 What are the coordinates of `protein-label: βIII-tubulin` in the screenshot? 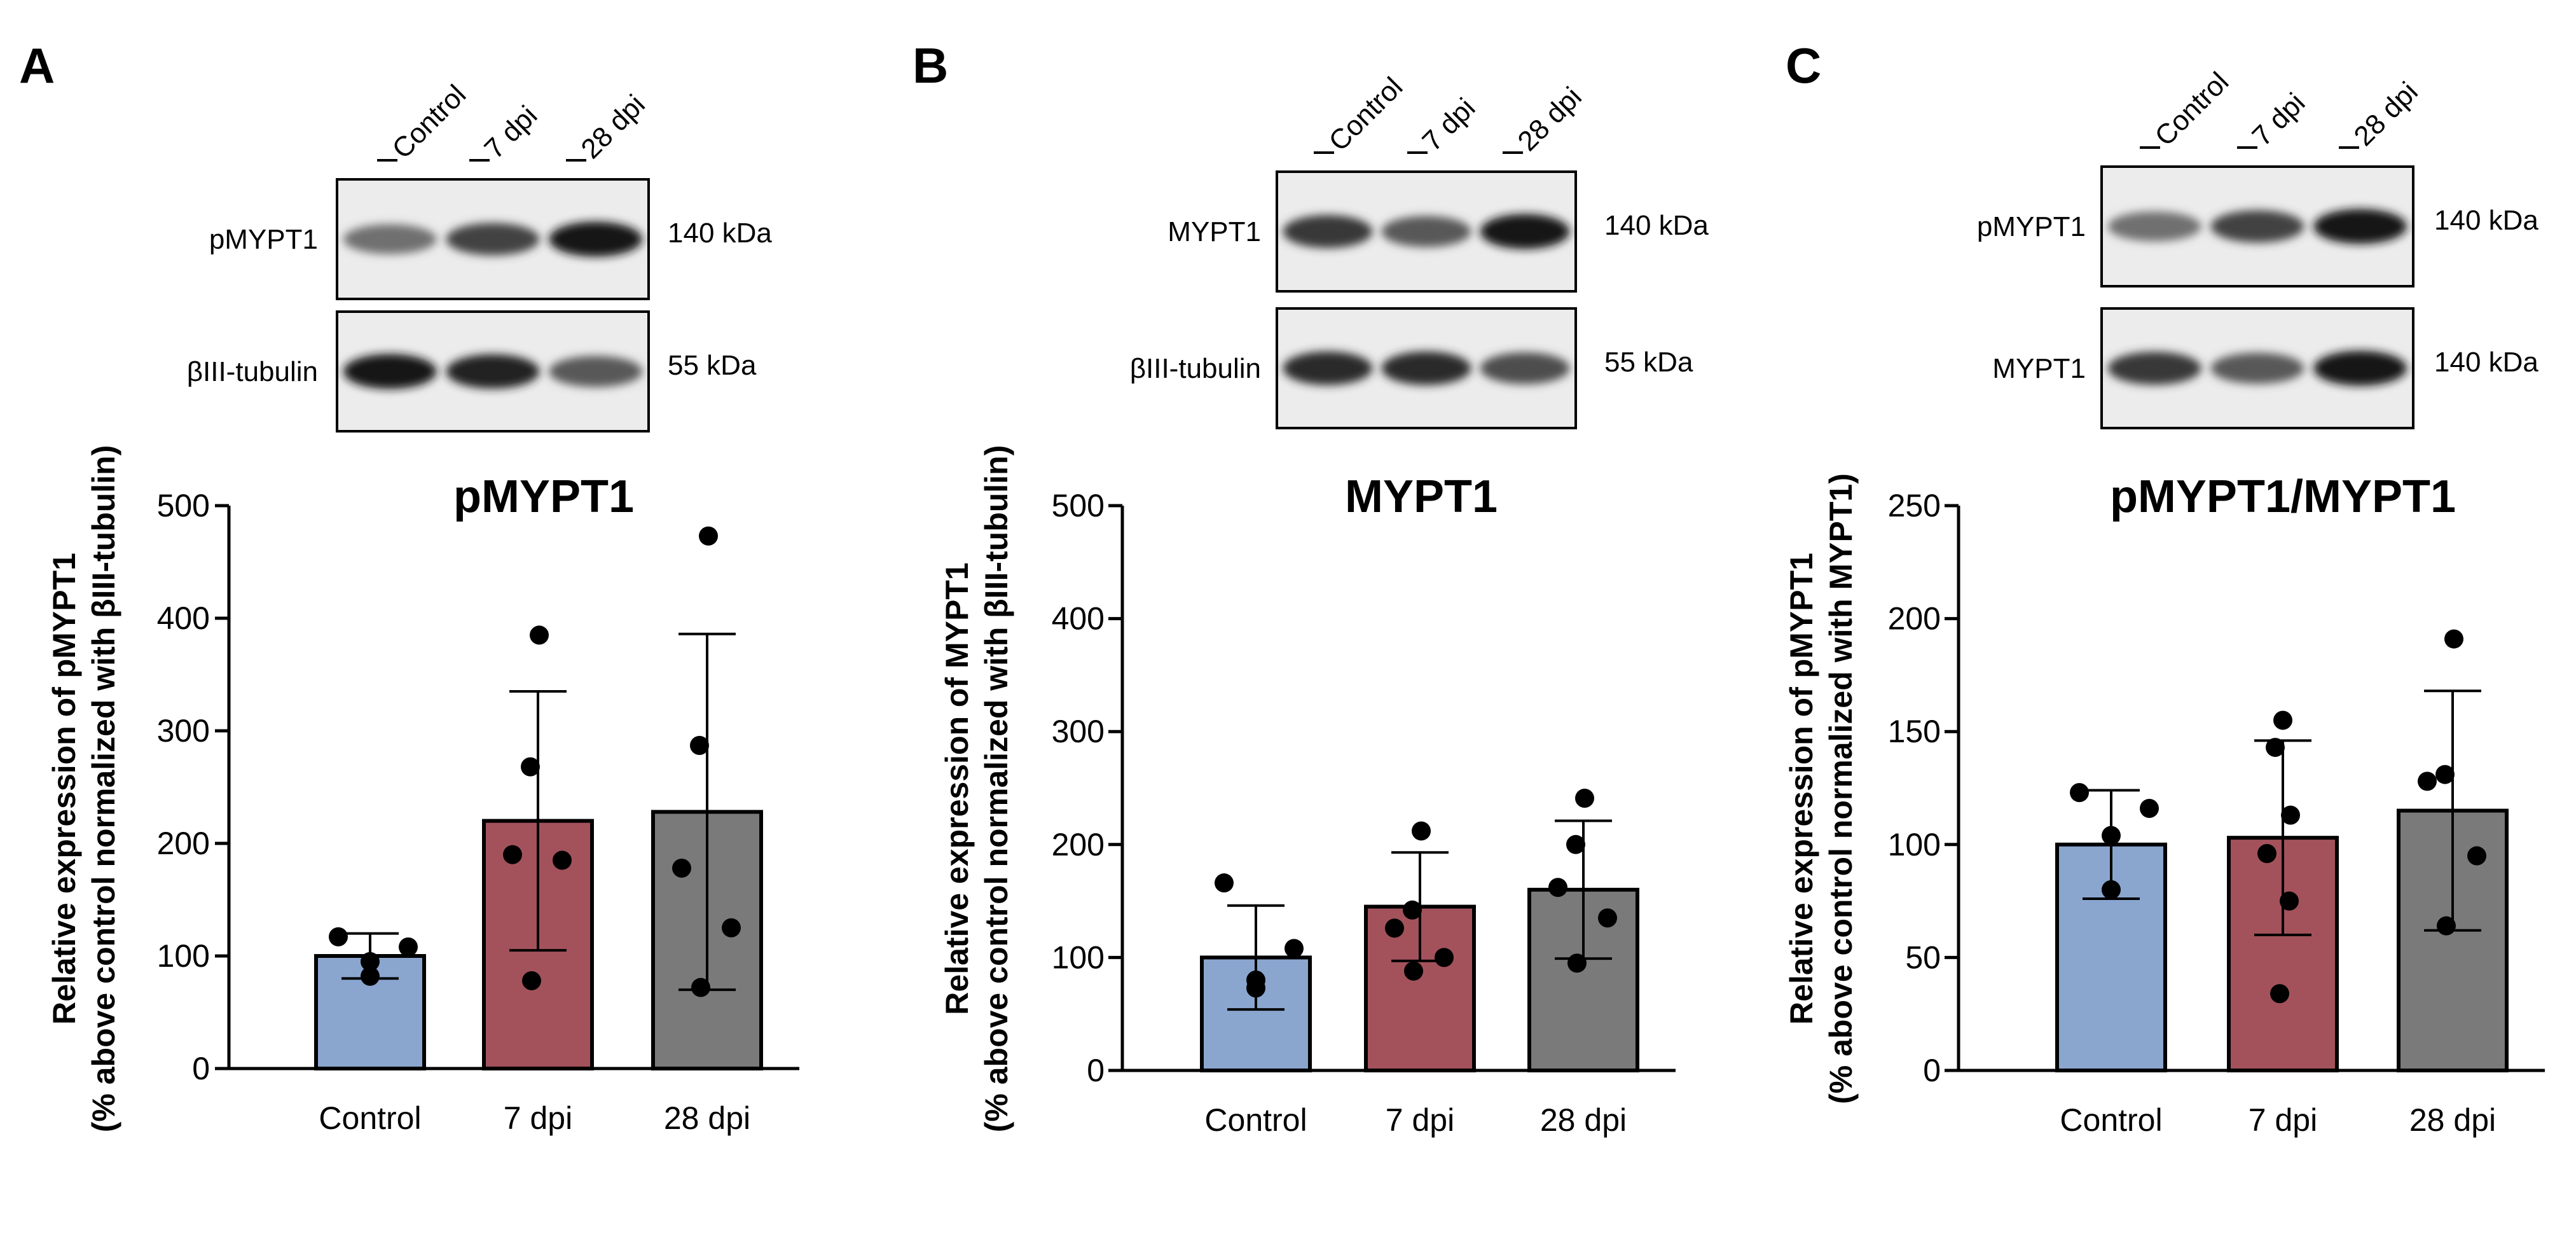 It's located at (1195, 368).